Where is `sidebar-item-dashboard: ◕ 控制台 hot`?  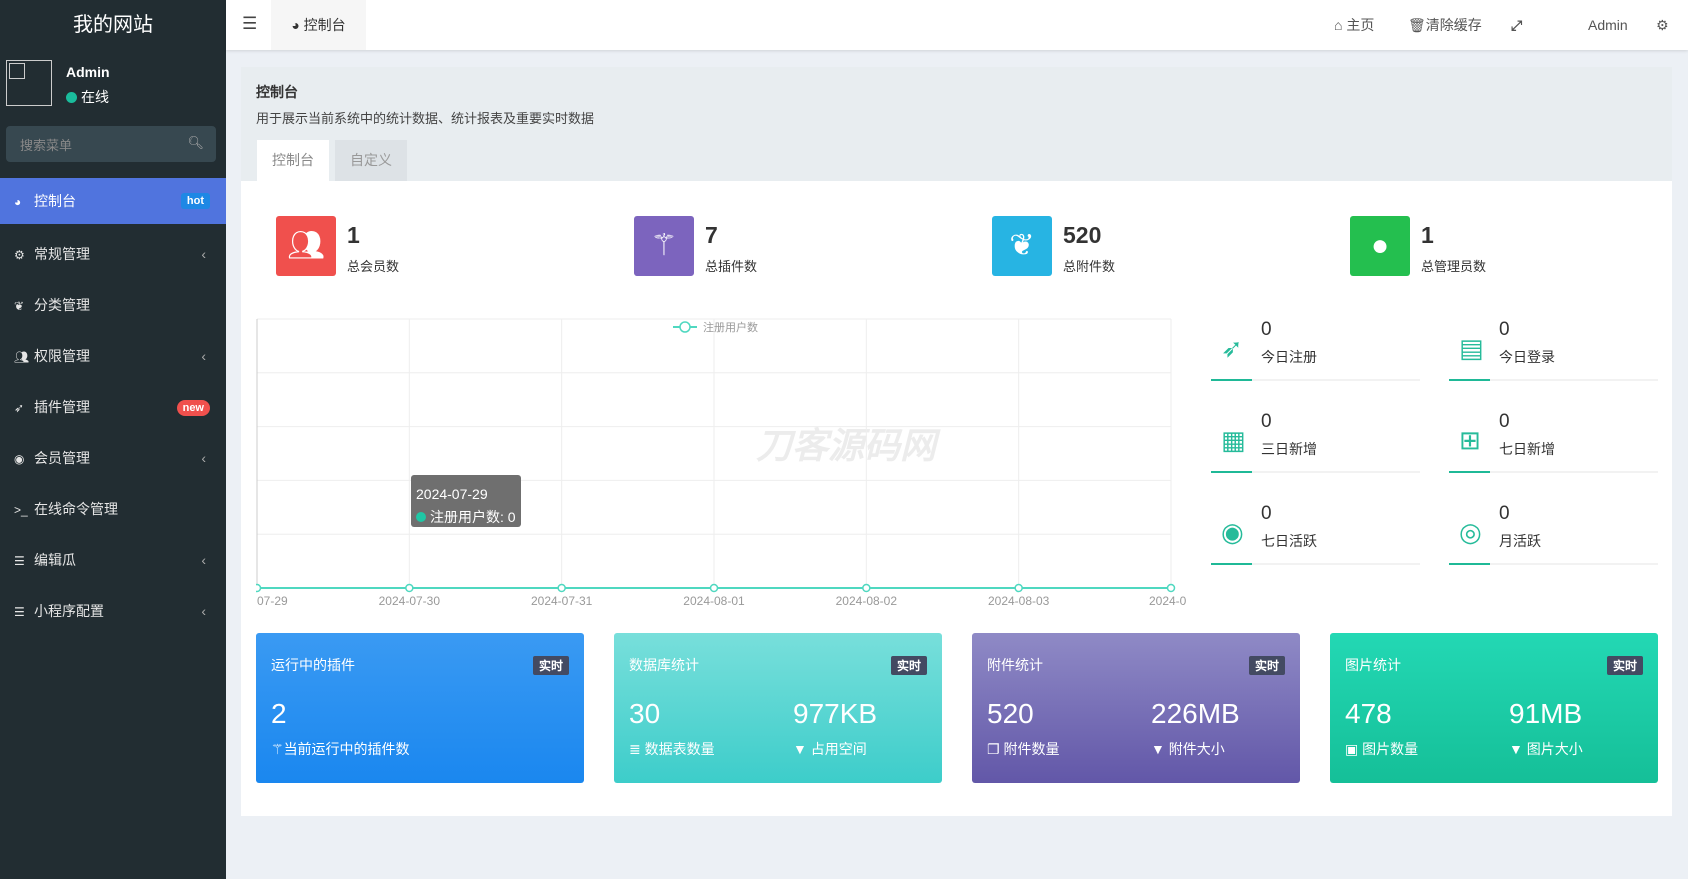 sidebar-item-dashboard: ◕ 控制台 hot is located at coordinates (113, 201).